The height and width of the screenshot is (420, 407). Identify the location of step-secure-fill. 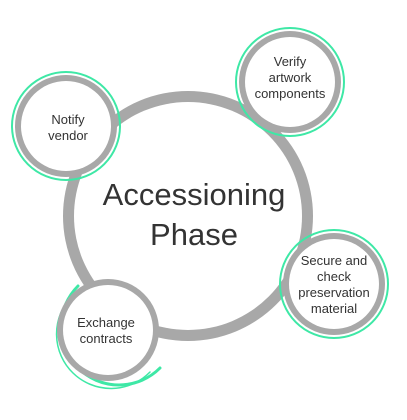
(334, 284).